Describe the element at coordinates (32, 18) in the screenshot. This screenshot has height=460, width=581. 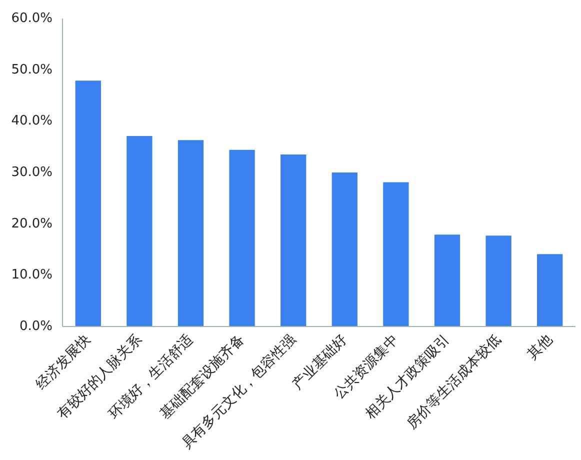
I see `y-tick-label: 60.0%` at that location.